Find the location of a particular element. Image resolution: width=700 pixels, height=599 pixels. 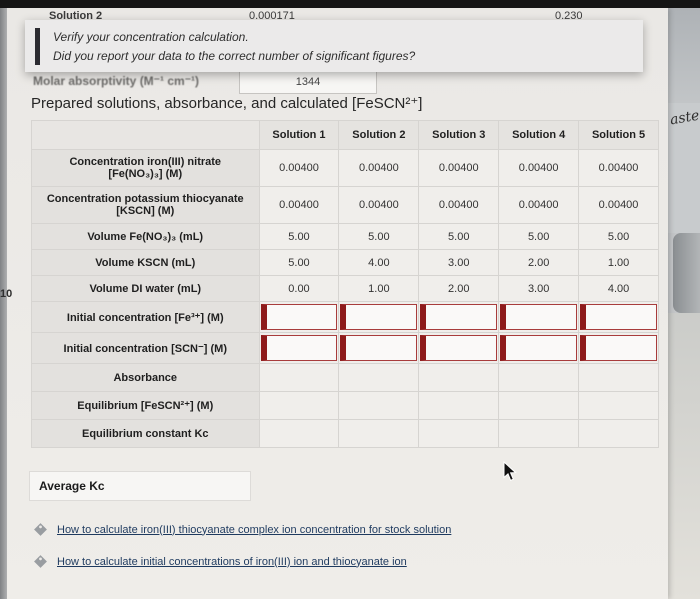

molar-absorptivity-input is located at coordinates (308, 82).